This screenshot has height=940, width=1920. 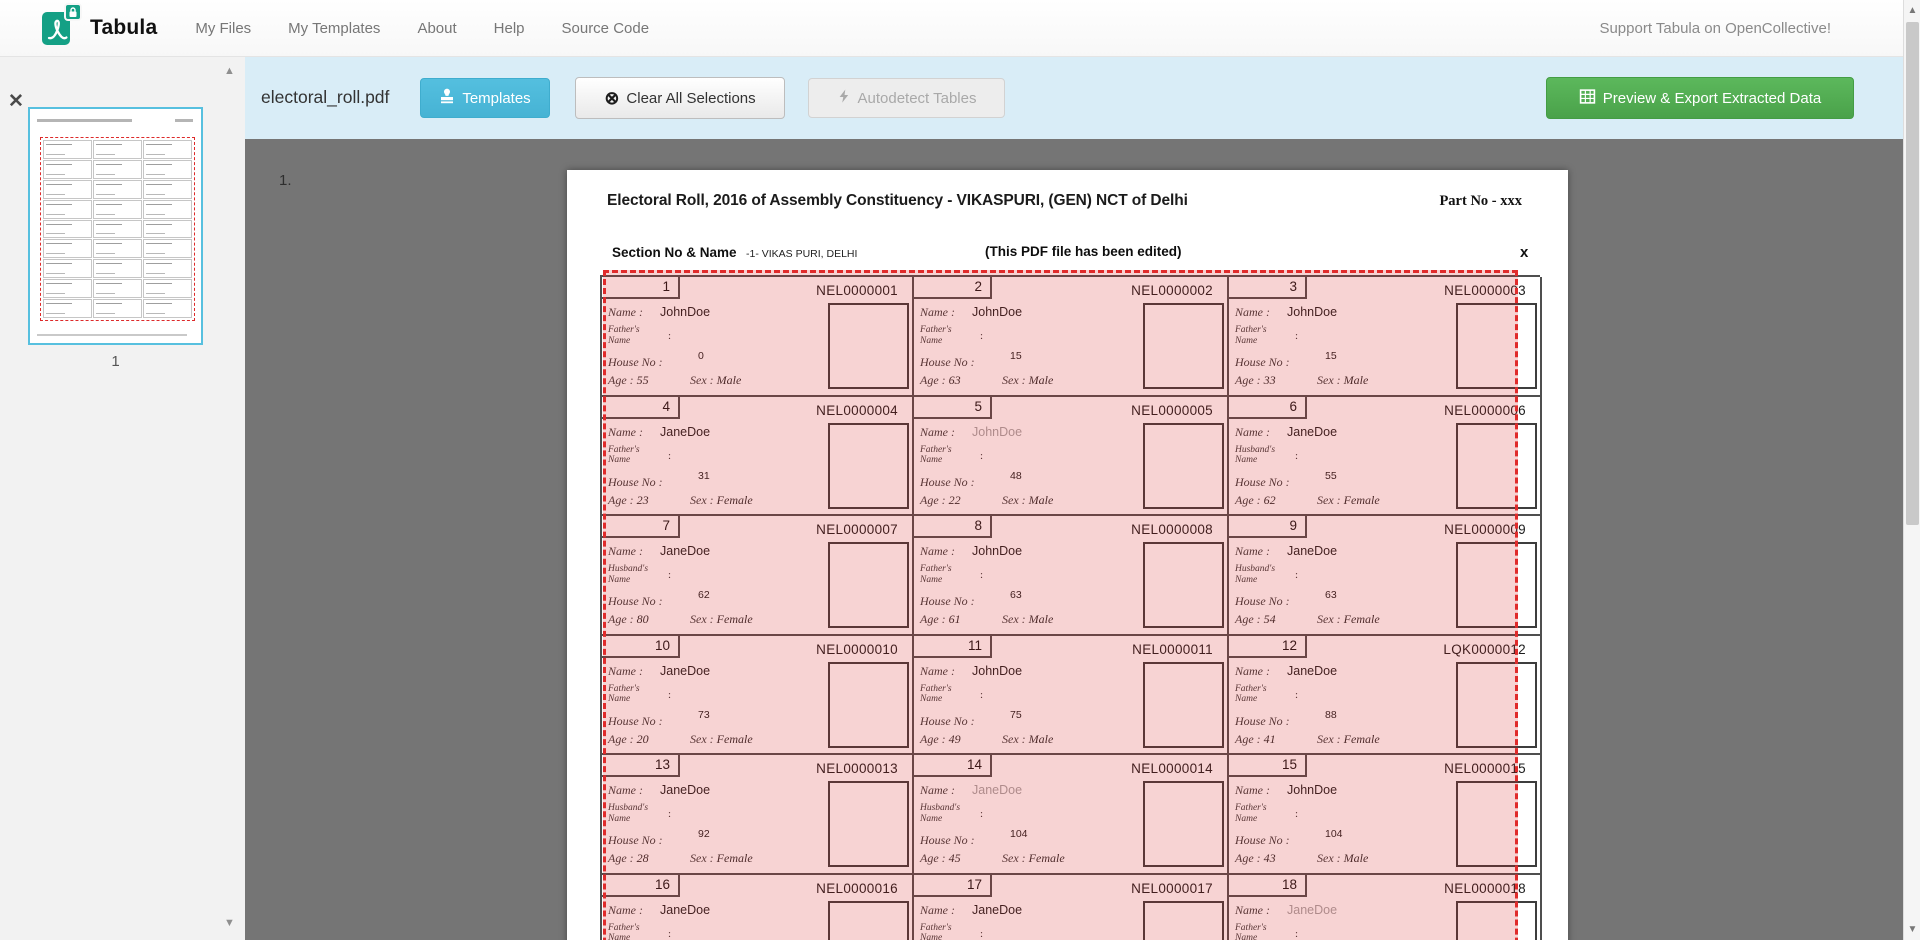 I want to click on autodetect-tables-button: Autodetect Tables, so click(x=906, y=98).